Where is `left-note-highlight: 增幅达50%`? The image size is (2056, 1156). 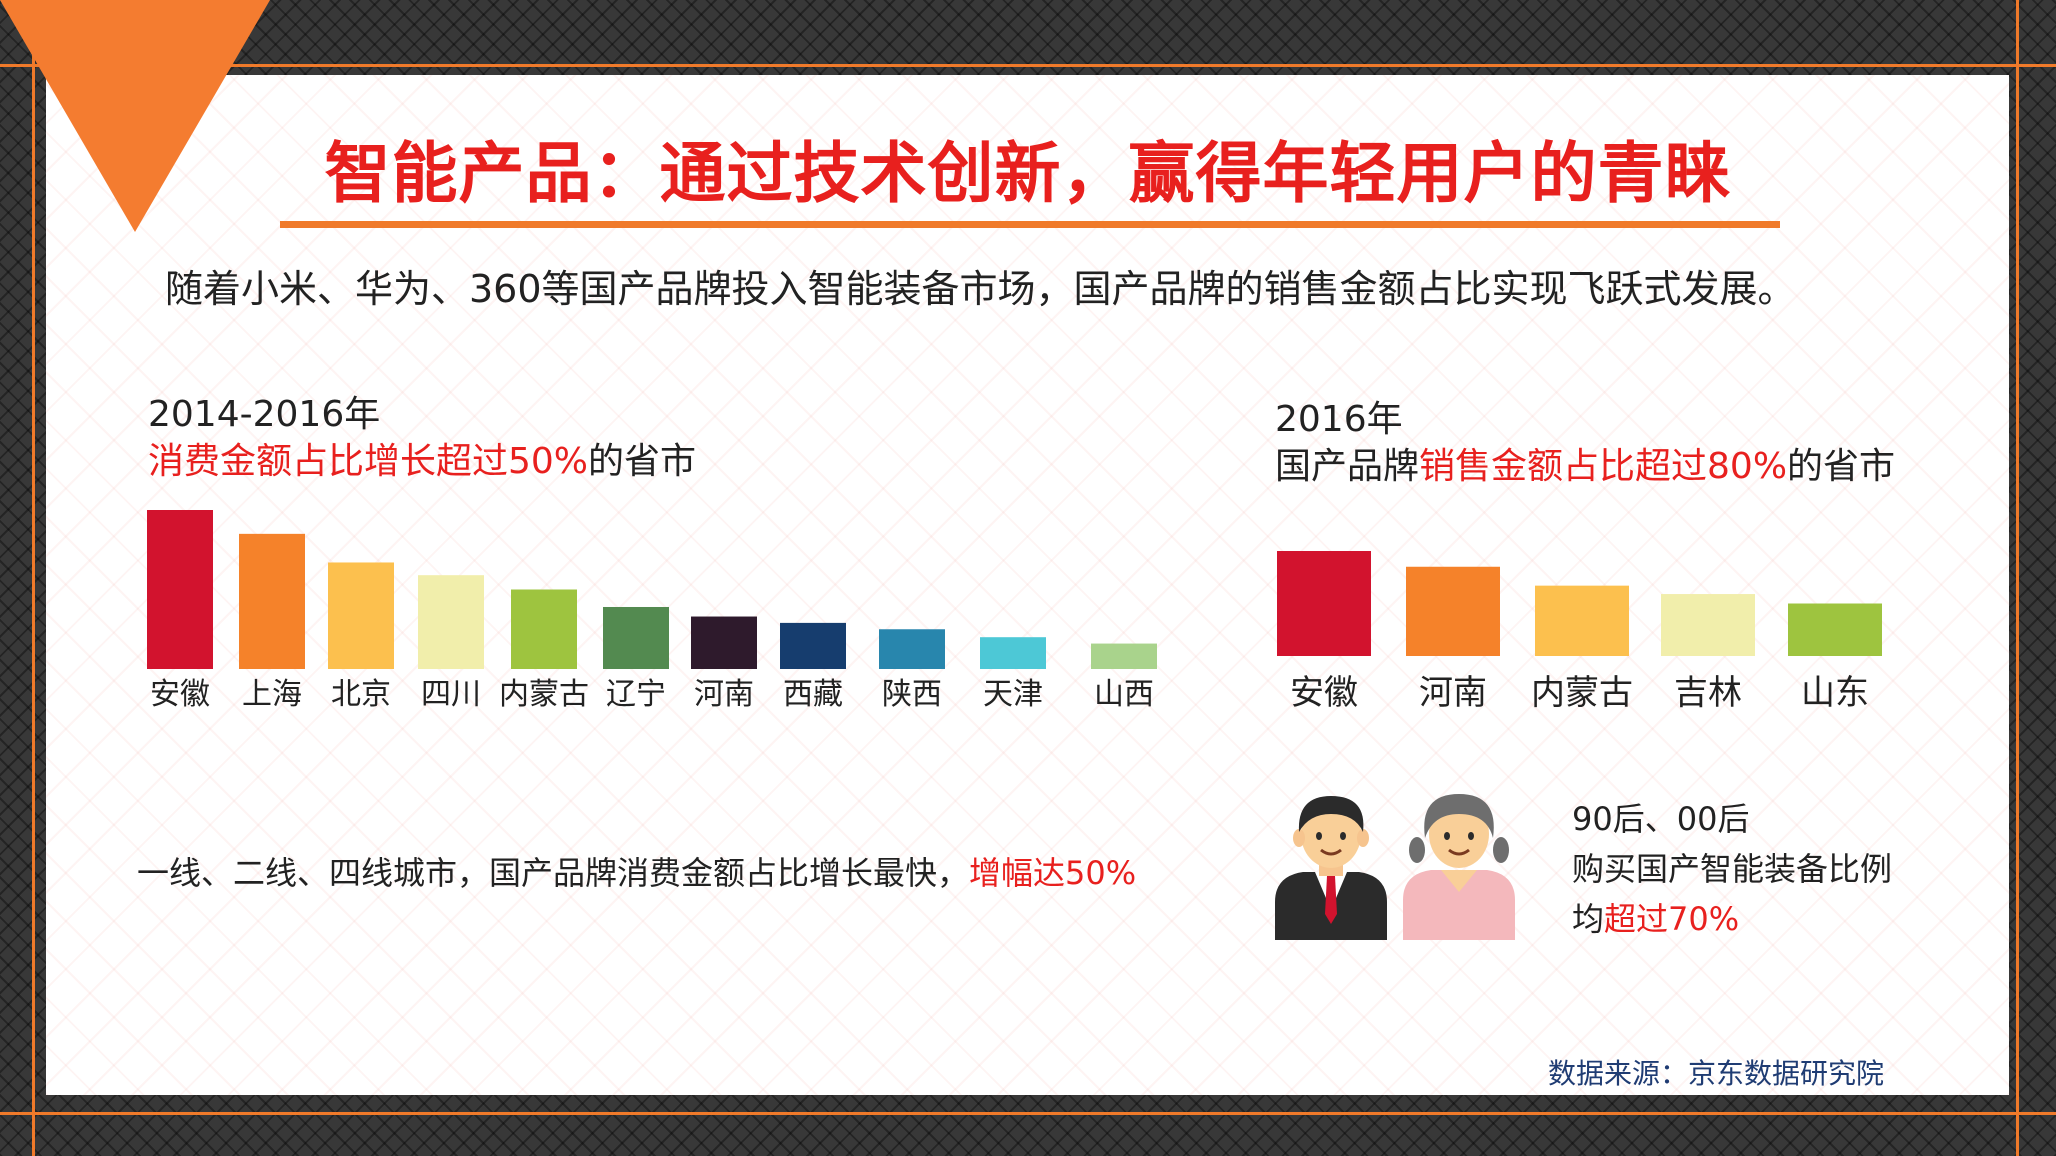
left-note-highlight: 增幅达50% is located at coordinates (1053, 873).